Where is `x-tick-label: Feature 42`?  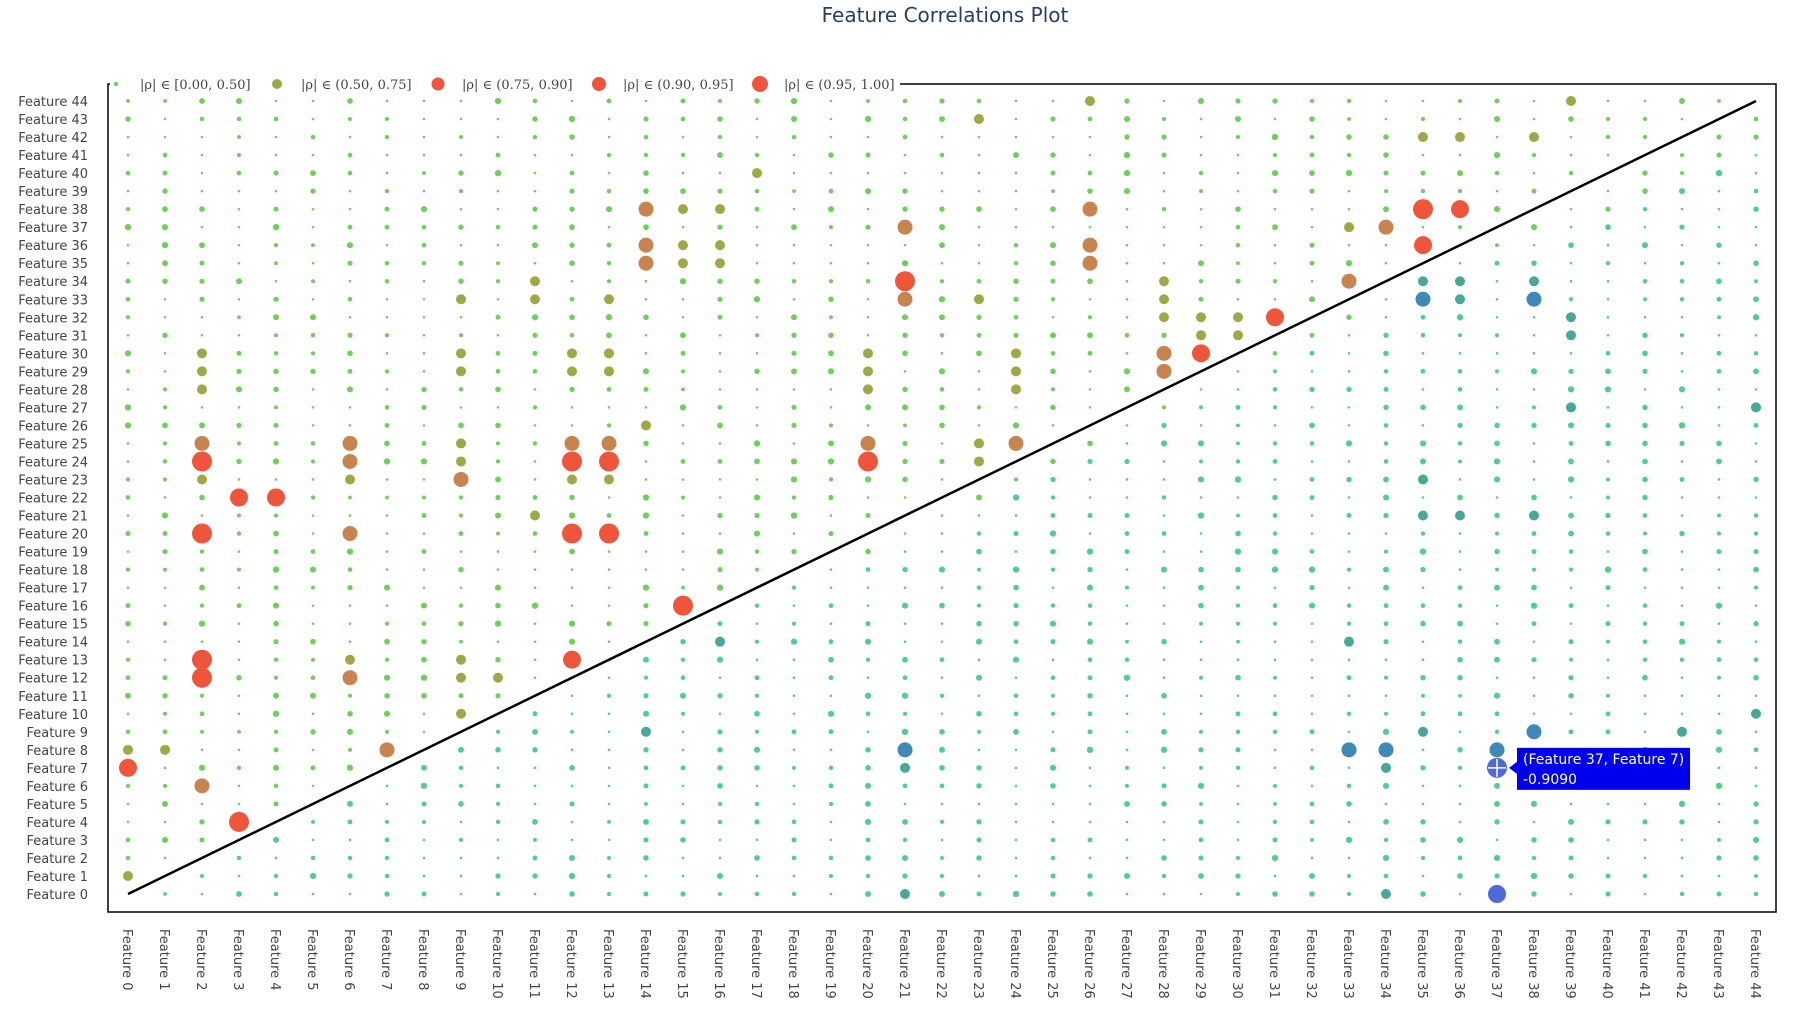
x-tick-label: Feature 42 is located at coordinates (1680, 964).